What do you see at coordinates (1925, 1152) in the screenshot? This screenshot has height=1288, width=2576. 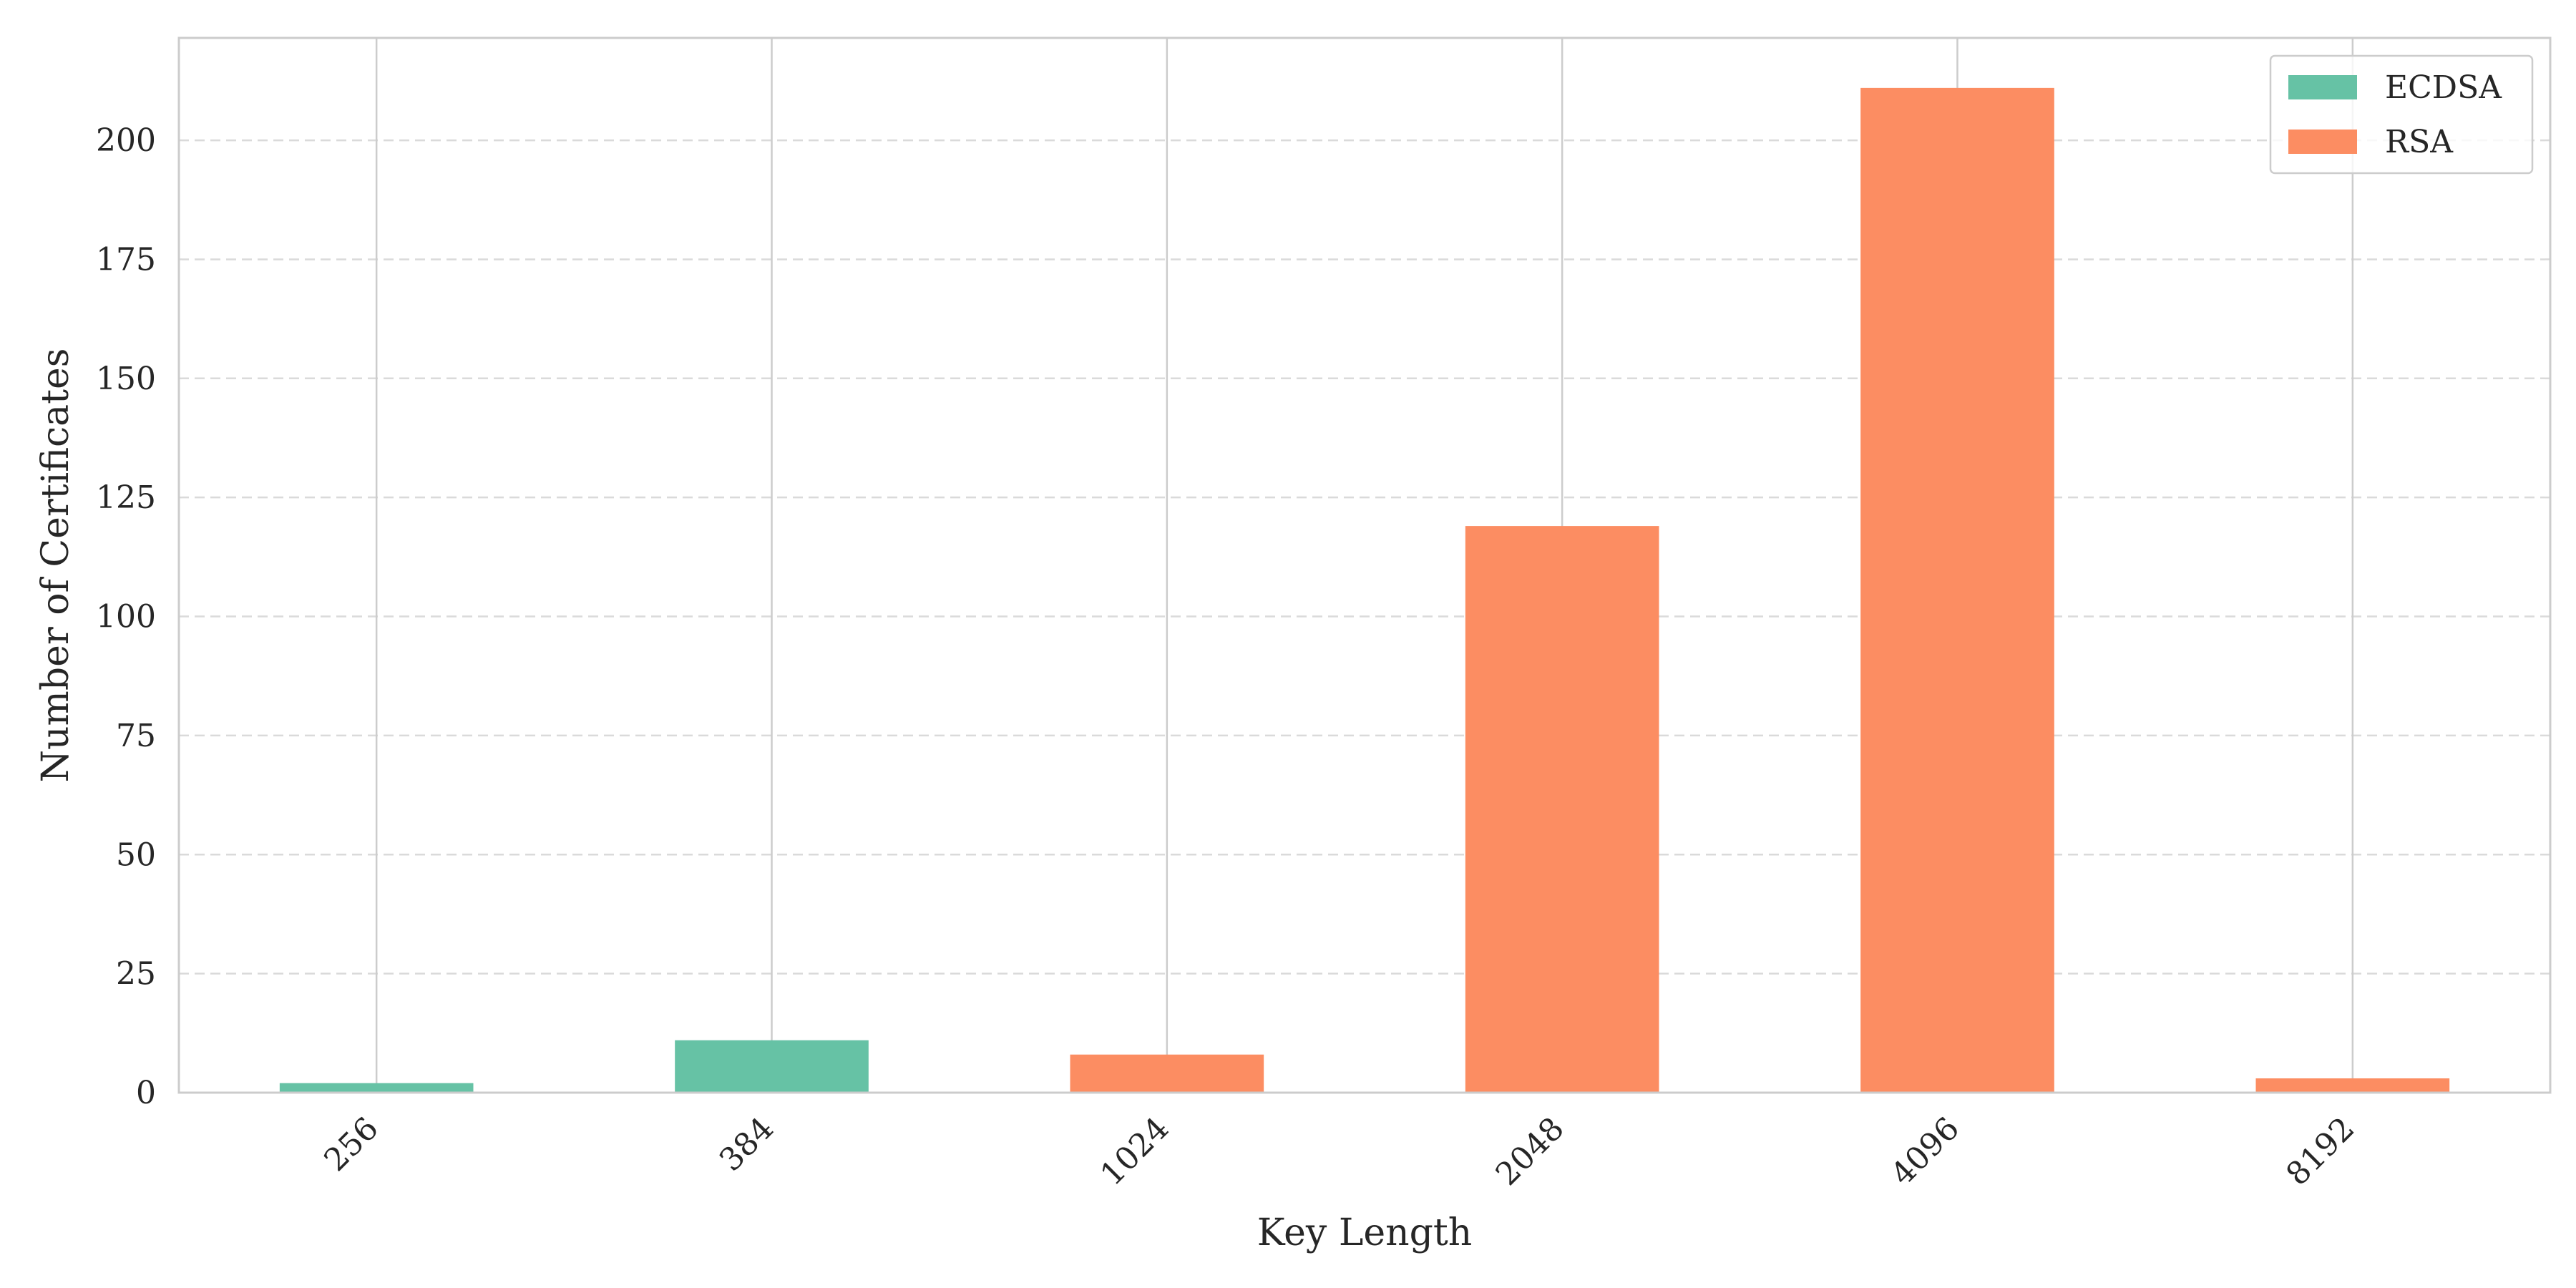 I see `x-tick-label: 4096` at bounding box center [1925, 1152].